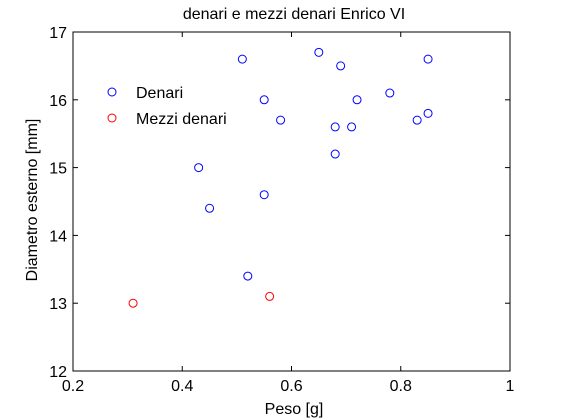 This screenshot has width=561, height=420. What do you see at coordinates (181, 119) in the screenshot?
I see `legend-label-mezzi-denari: Mezzi denari` at bounding box center [181, 119].